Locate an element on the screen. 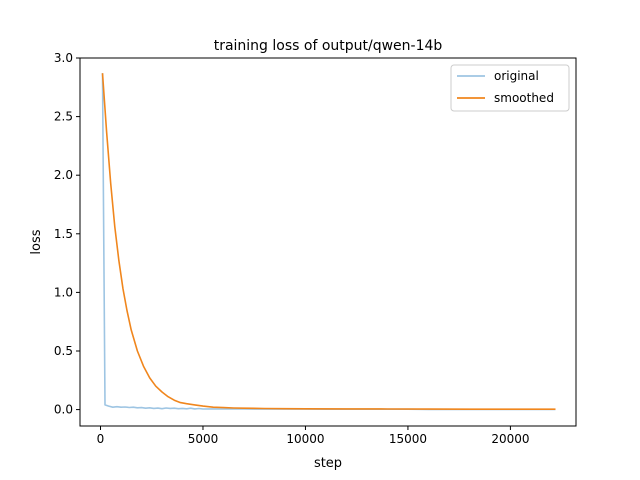 This screenshot has height=480, width=640. y-tick-label: 3.0 is located at coordinates (63, 58).